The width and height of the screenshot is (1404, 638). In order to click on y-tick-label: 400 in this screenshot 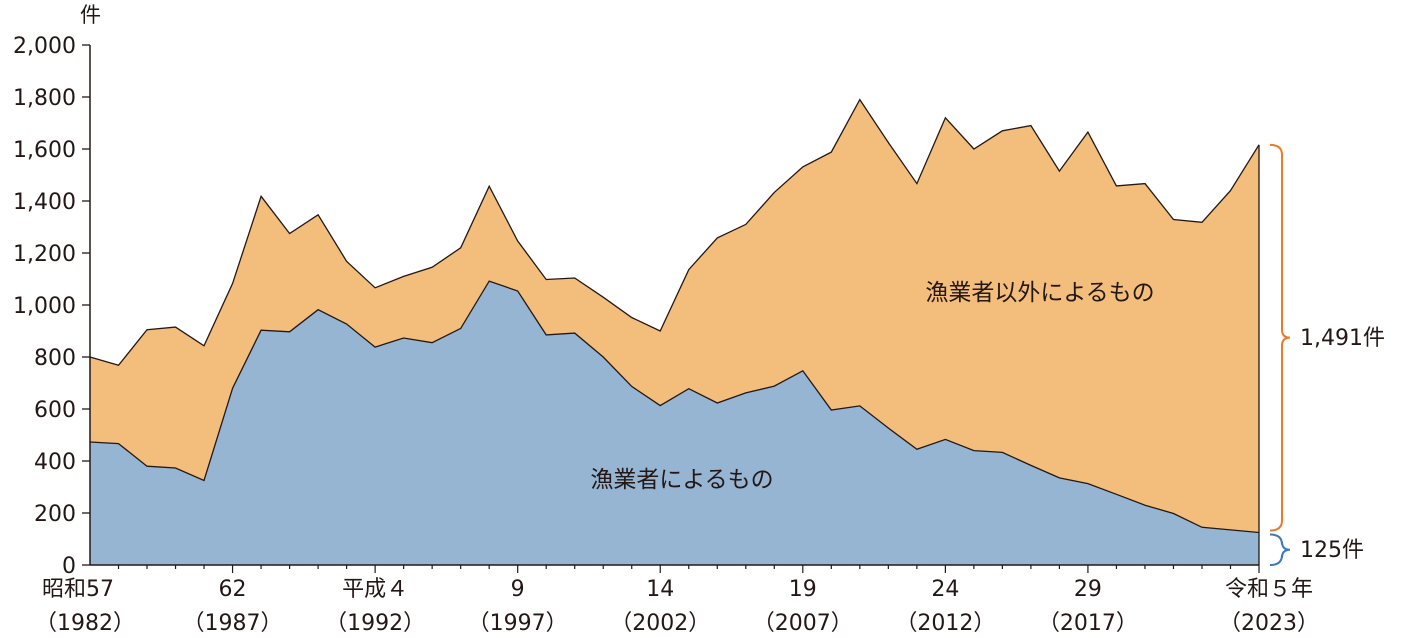, I will do `click(55, 462)`.